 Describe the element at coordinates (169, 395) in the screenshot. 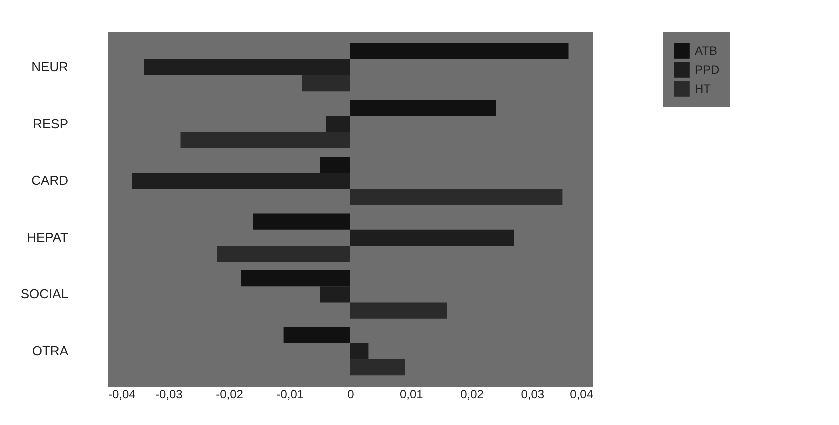

I see `x-tick-label: -0,03` at that location.